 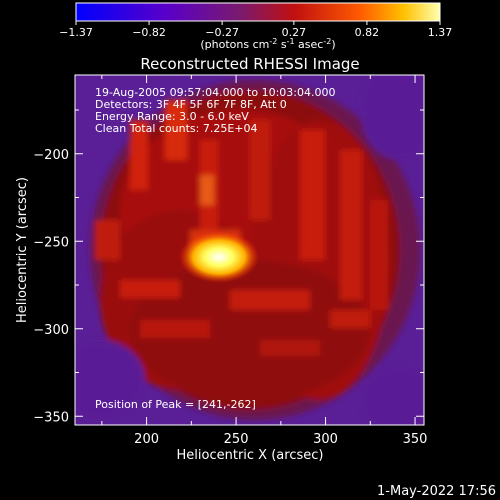 What do you see at coordinates (191, 104) in the screenshot?
I see `annotation-detectors: Detectors: 3F 4F 5F 6F 7F 8F, Att 0` at bounding box center [191, 104].